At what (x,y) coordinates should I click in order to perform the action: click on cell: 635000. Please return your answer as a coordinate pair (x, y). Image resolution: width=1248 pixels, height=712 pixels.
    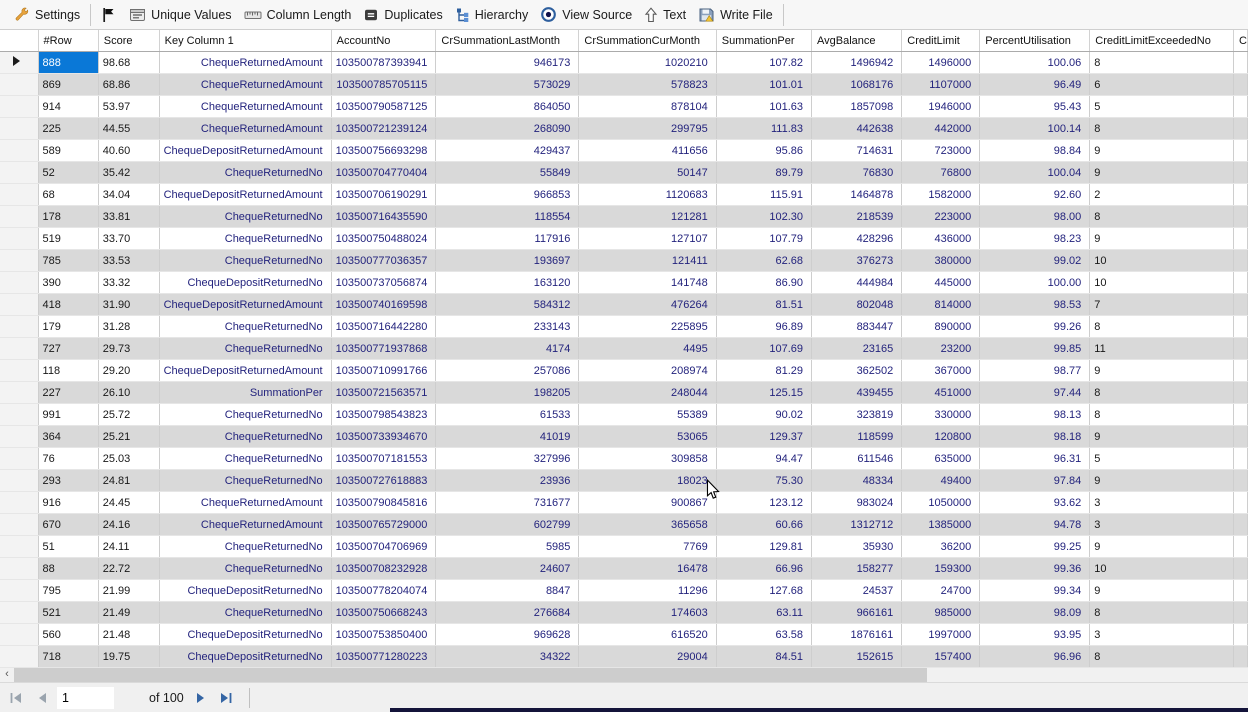
    Looking at the image, I should click on (941, 458).